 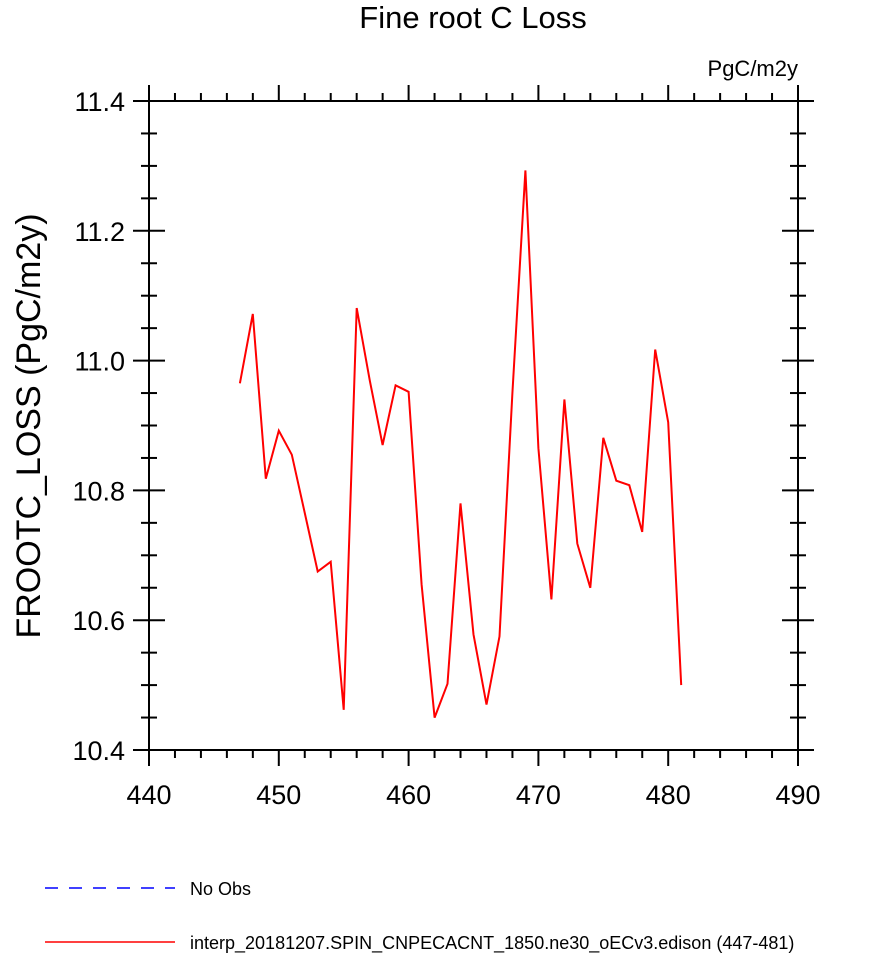 I want to click on units-label: PgC/m2y, so click(x=753, y=68).